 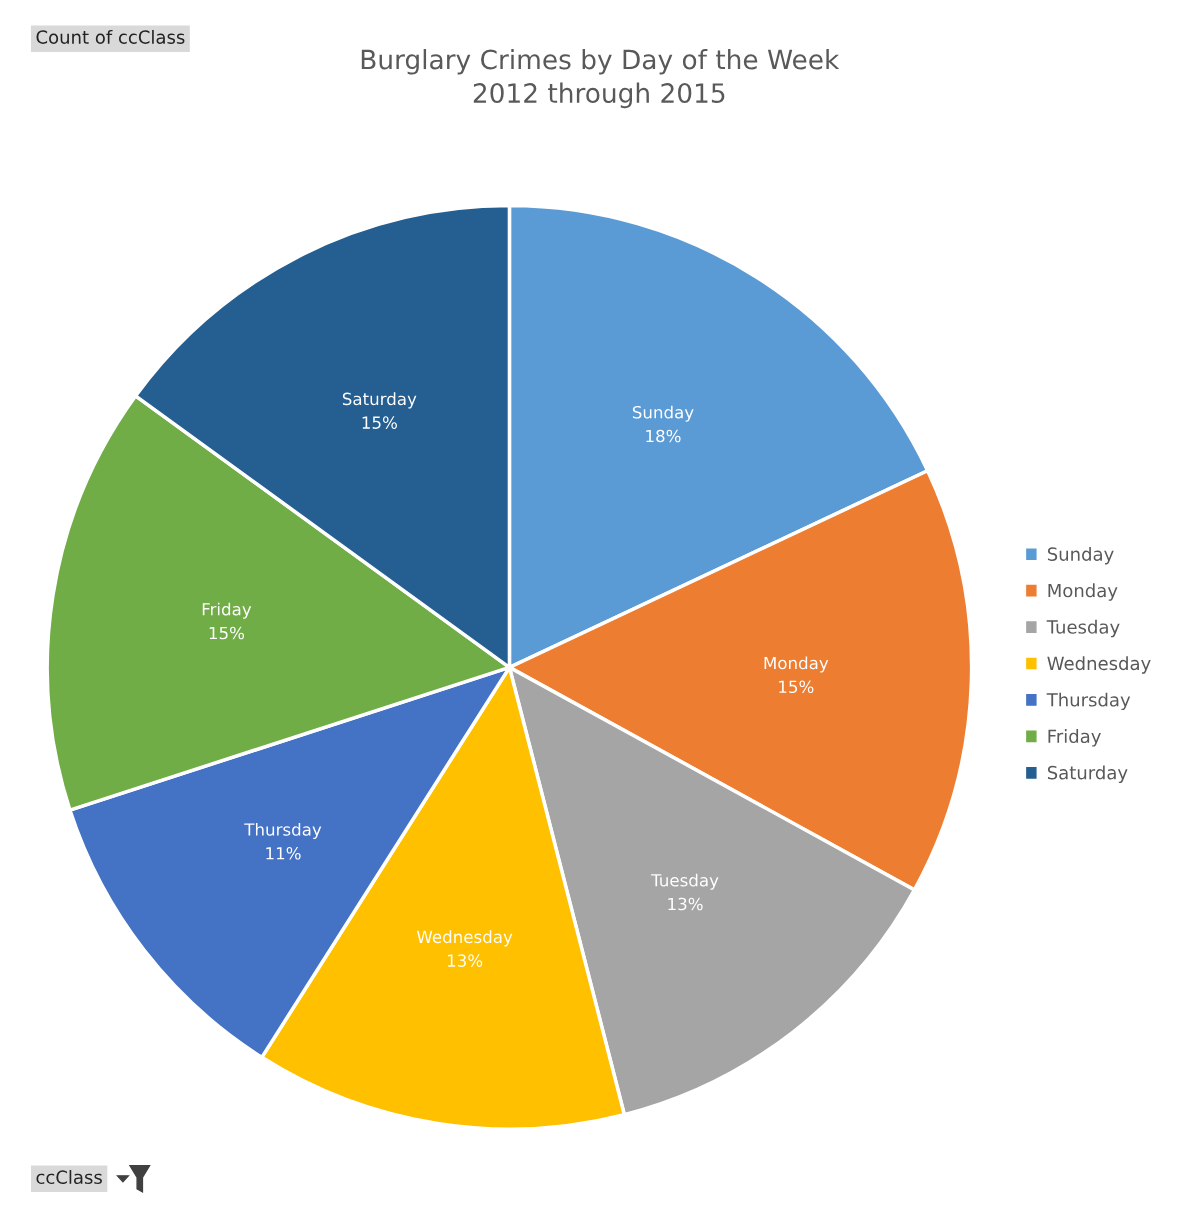 I want to click on chart-title: Burglary Crimes by Day of the Week 2012 through 2015, so click(x=600, y=79).